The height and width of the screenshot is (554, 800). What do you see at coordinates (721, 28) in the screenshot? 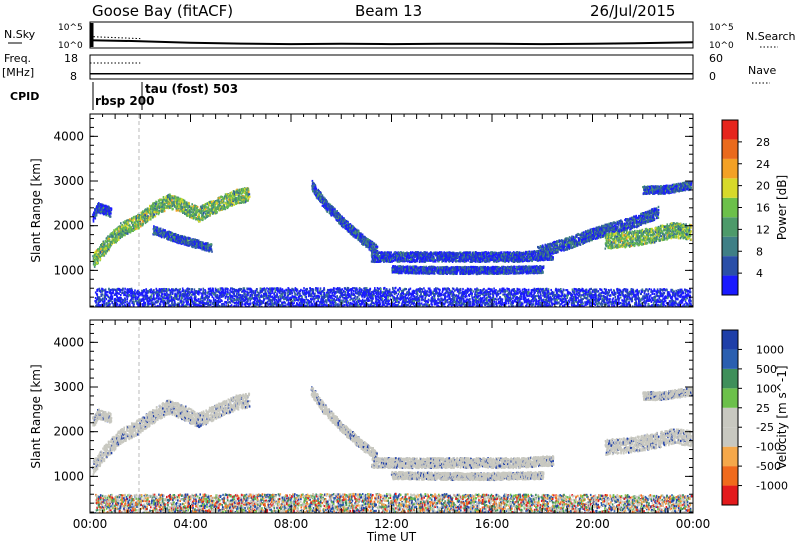
I see `noise-right-top-tick: 10^5` at bounding box center [721, 28].